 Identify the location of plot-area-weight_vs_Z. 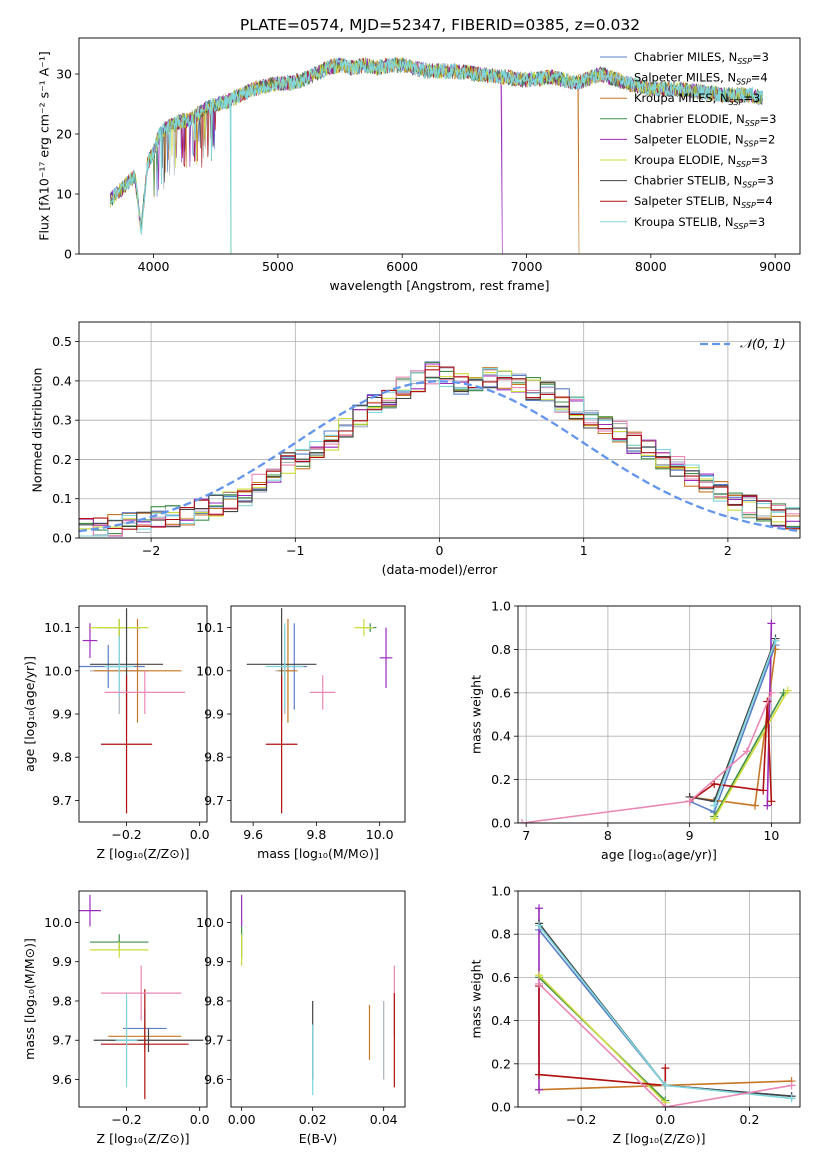
(665, 1005).